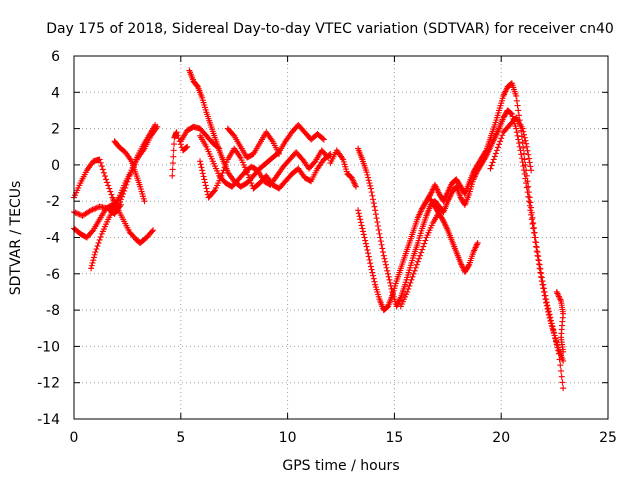 The height and width of the screenshot is (480, 640). I want to click on y-tick-label: 6, so click(55, 57).